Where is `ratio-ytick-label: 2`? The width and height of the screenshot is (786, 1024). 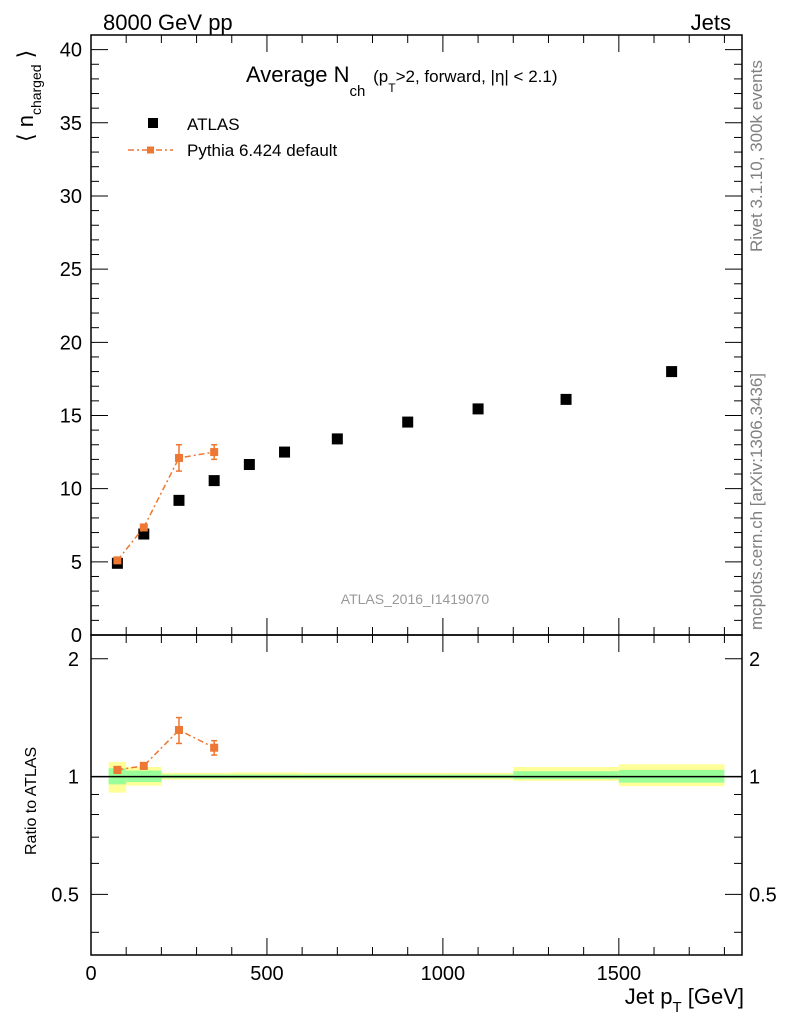
ratio-ytick-label: 2 is located at coordinates (73, 660).